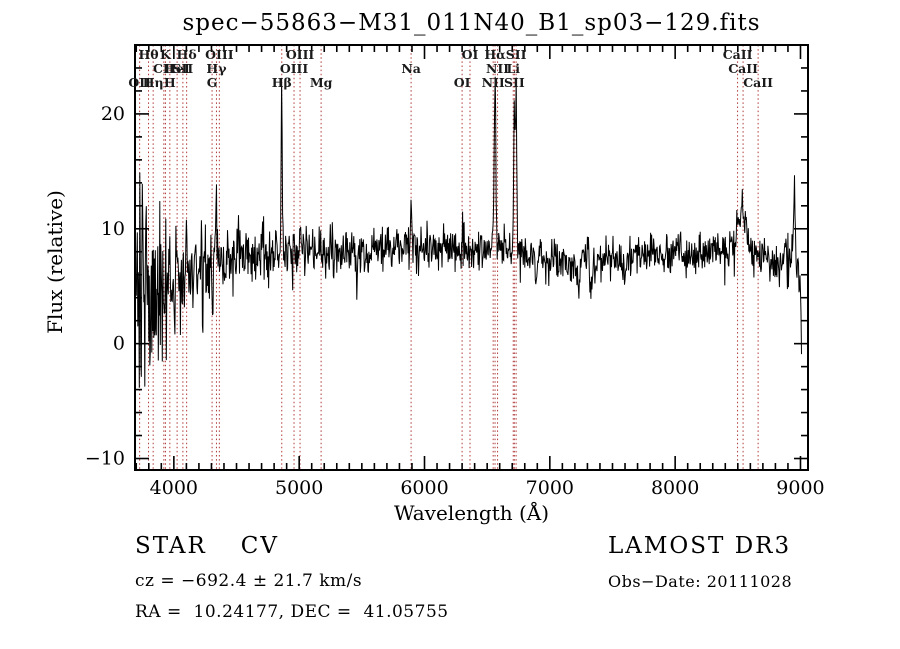  I want to click on svg-text: HeI, so click(177, 68).